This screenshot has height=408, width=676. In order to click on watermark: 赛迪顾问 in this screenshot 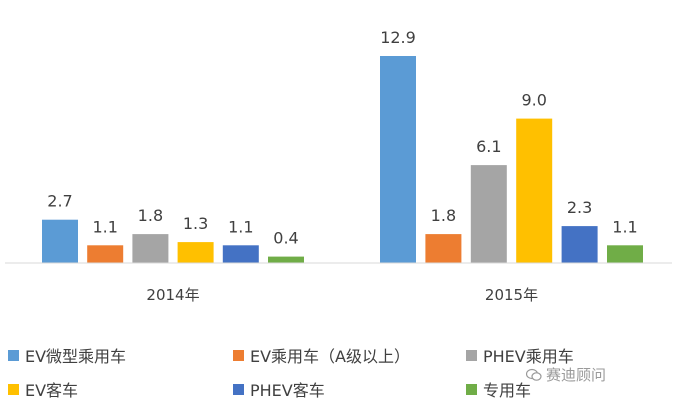, I will do `click(566, 374)`.